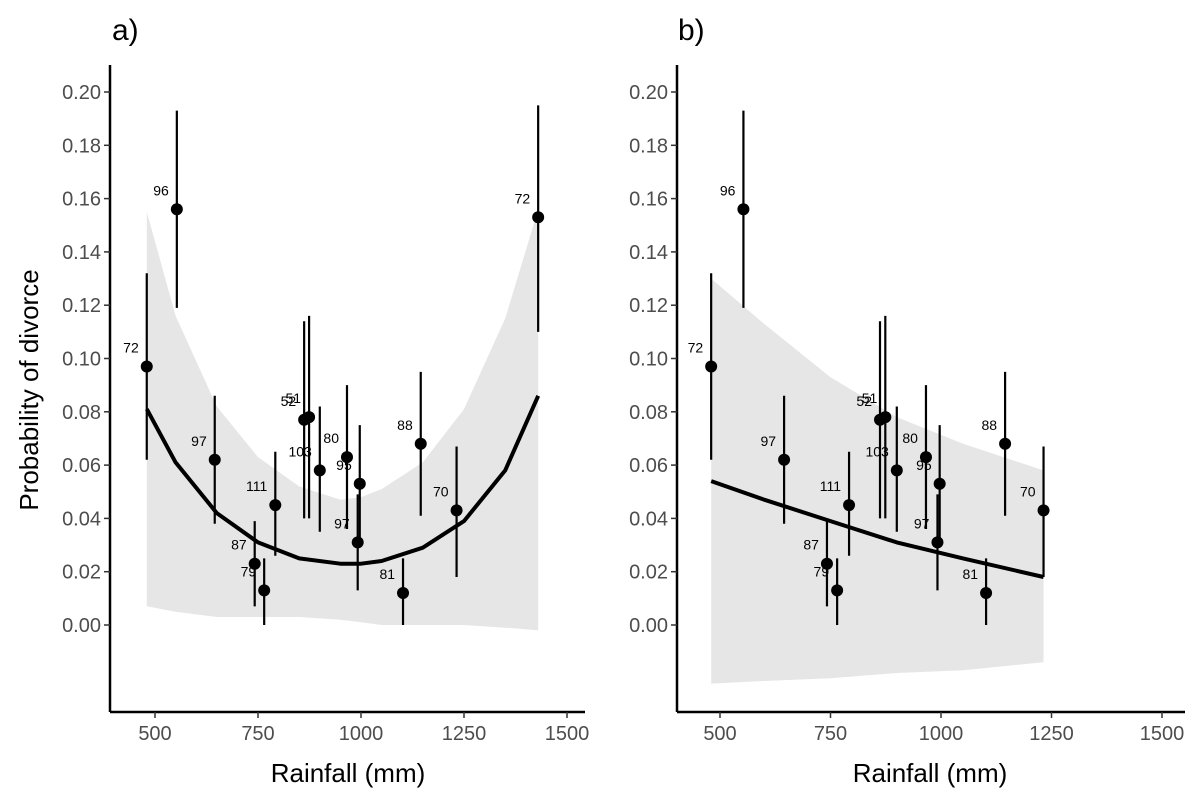  What do you see at coordinates (361, 734) in the screenshot?
I see `panel-a-x-tick-label: 1000` at bounding box center [361, 734].